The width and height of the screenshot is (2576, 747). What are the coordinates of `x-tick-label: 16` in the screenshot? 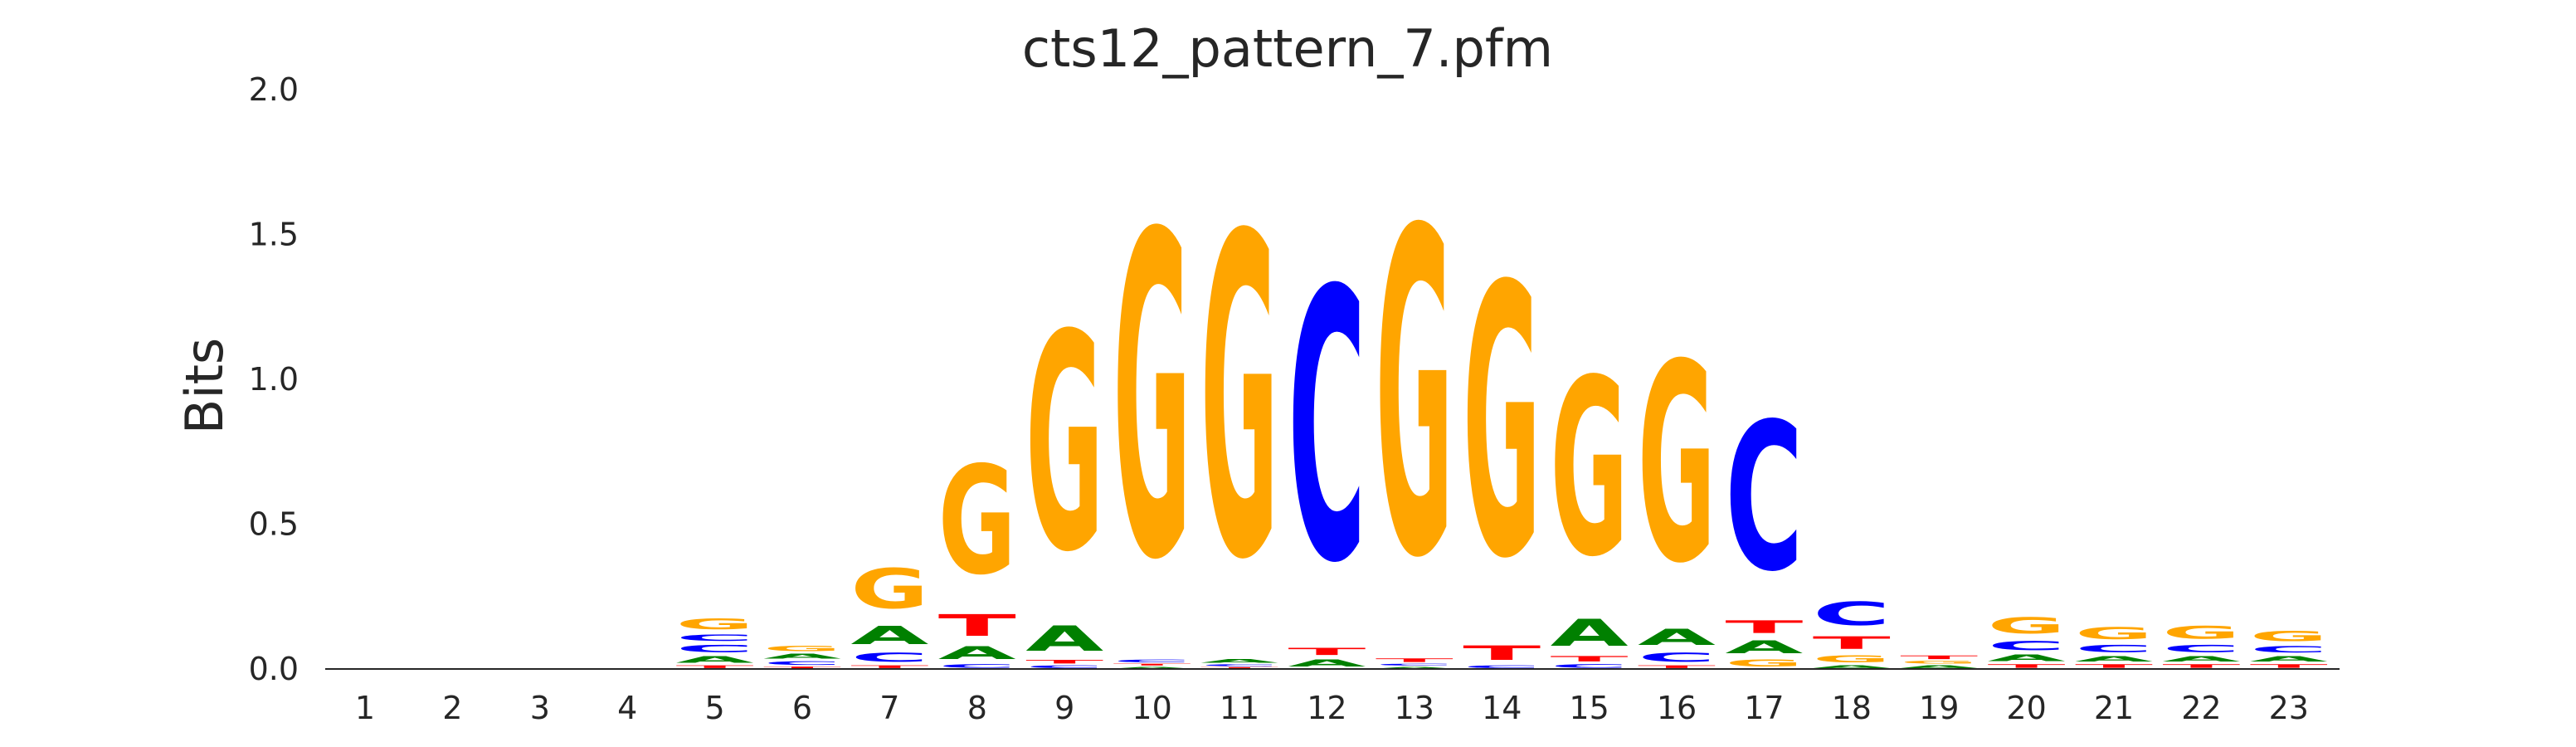 It's located at (1677, 708).